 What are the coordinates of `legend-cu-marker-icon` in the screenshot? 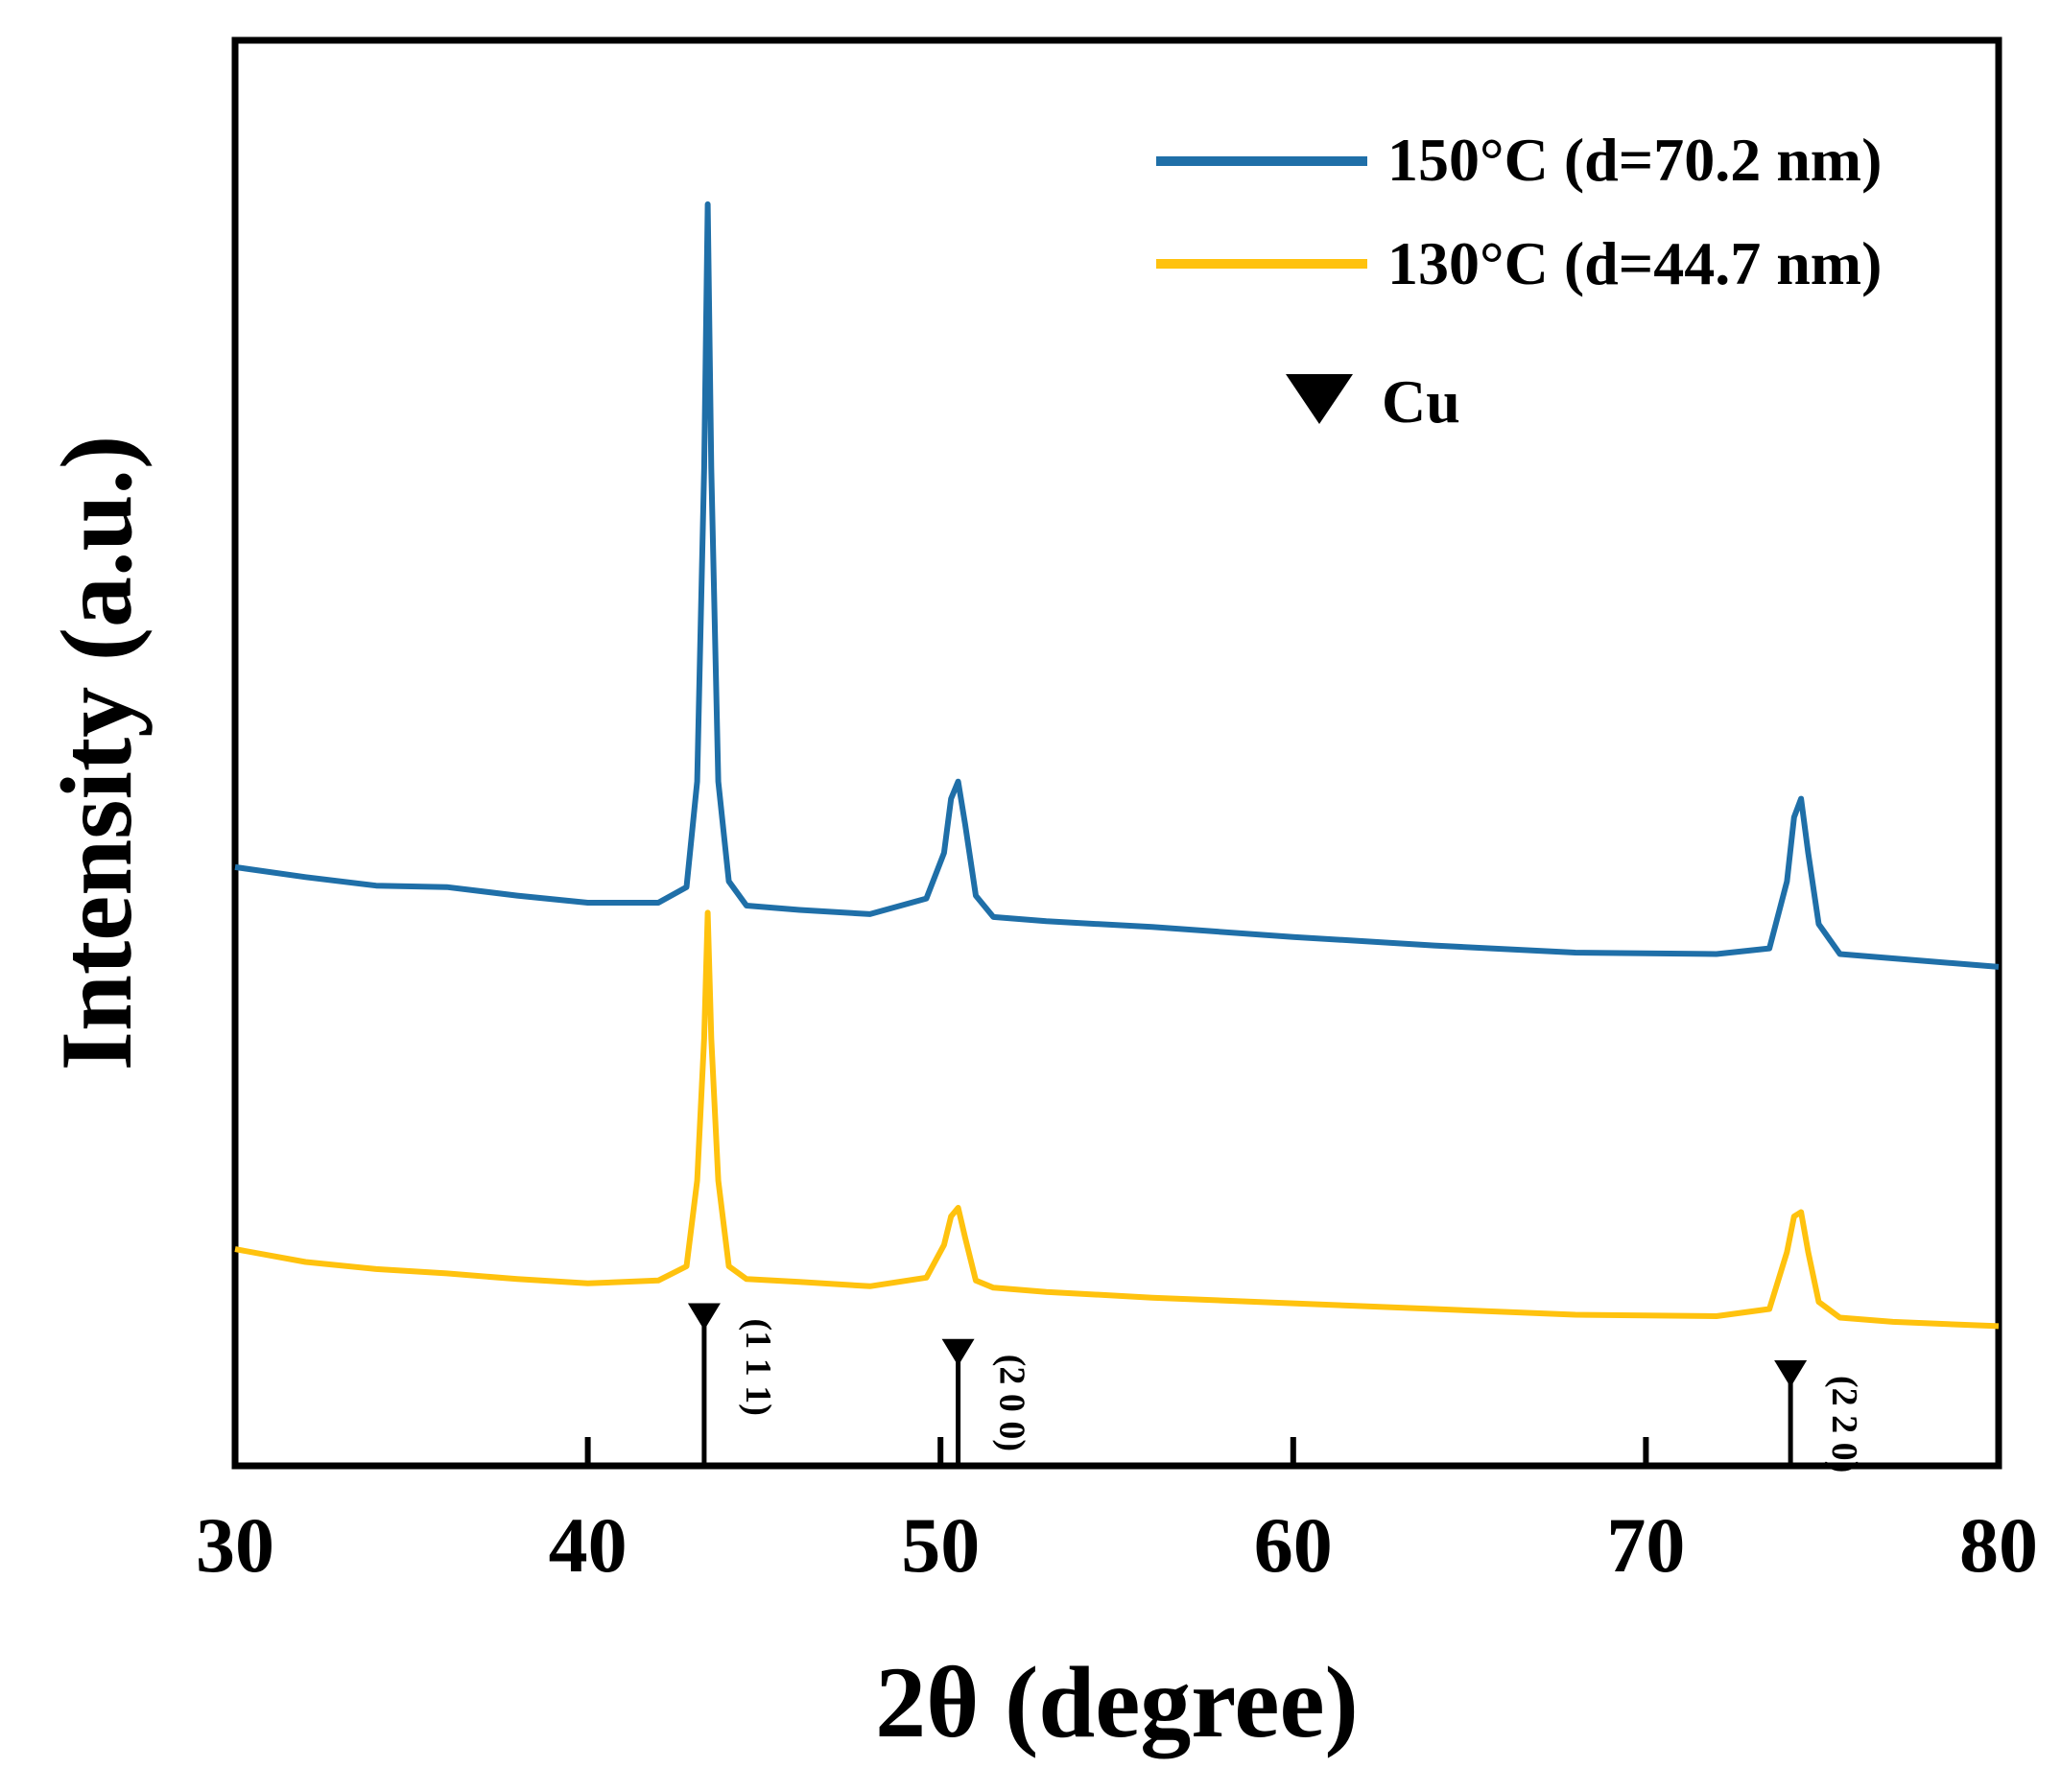 It's located at (1319, 399).